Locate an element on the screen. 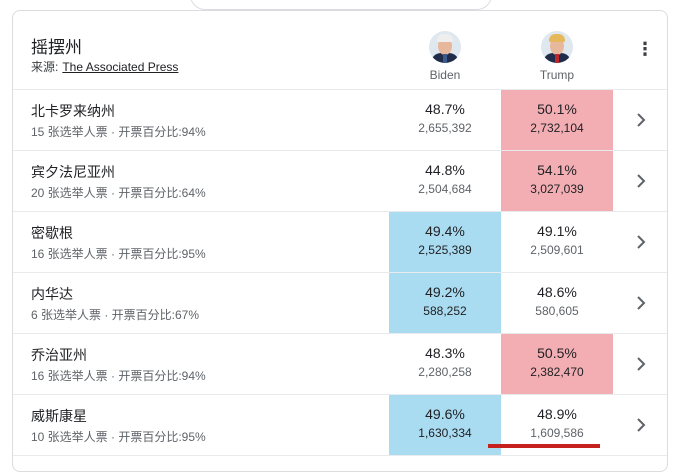 This screenshot has height=472, width=696. trump-votes: 2,732,104 is located at coordinates (557, 128).